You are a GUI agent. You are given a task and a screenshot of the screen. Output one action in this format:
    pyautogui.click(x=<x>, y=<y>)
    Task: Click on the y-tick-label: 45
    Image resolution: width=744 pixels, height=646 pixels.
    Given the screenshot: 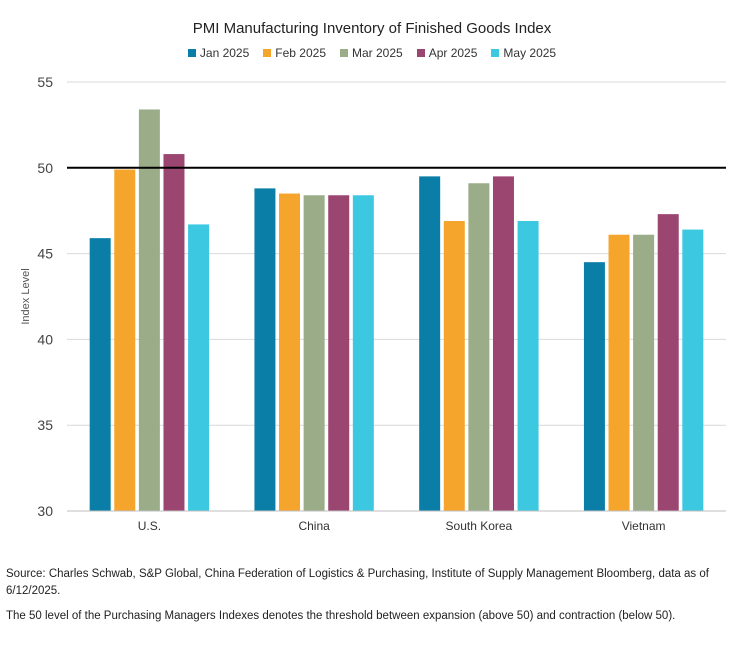 What is the action you would take?
    pyautogui.click(x=45, y=254)
    